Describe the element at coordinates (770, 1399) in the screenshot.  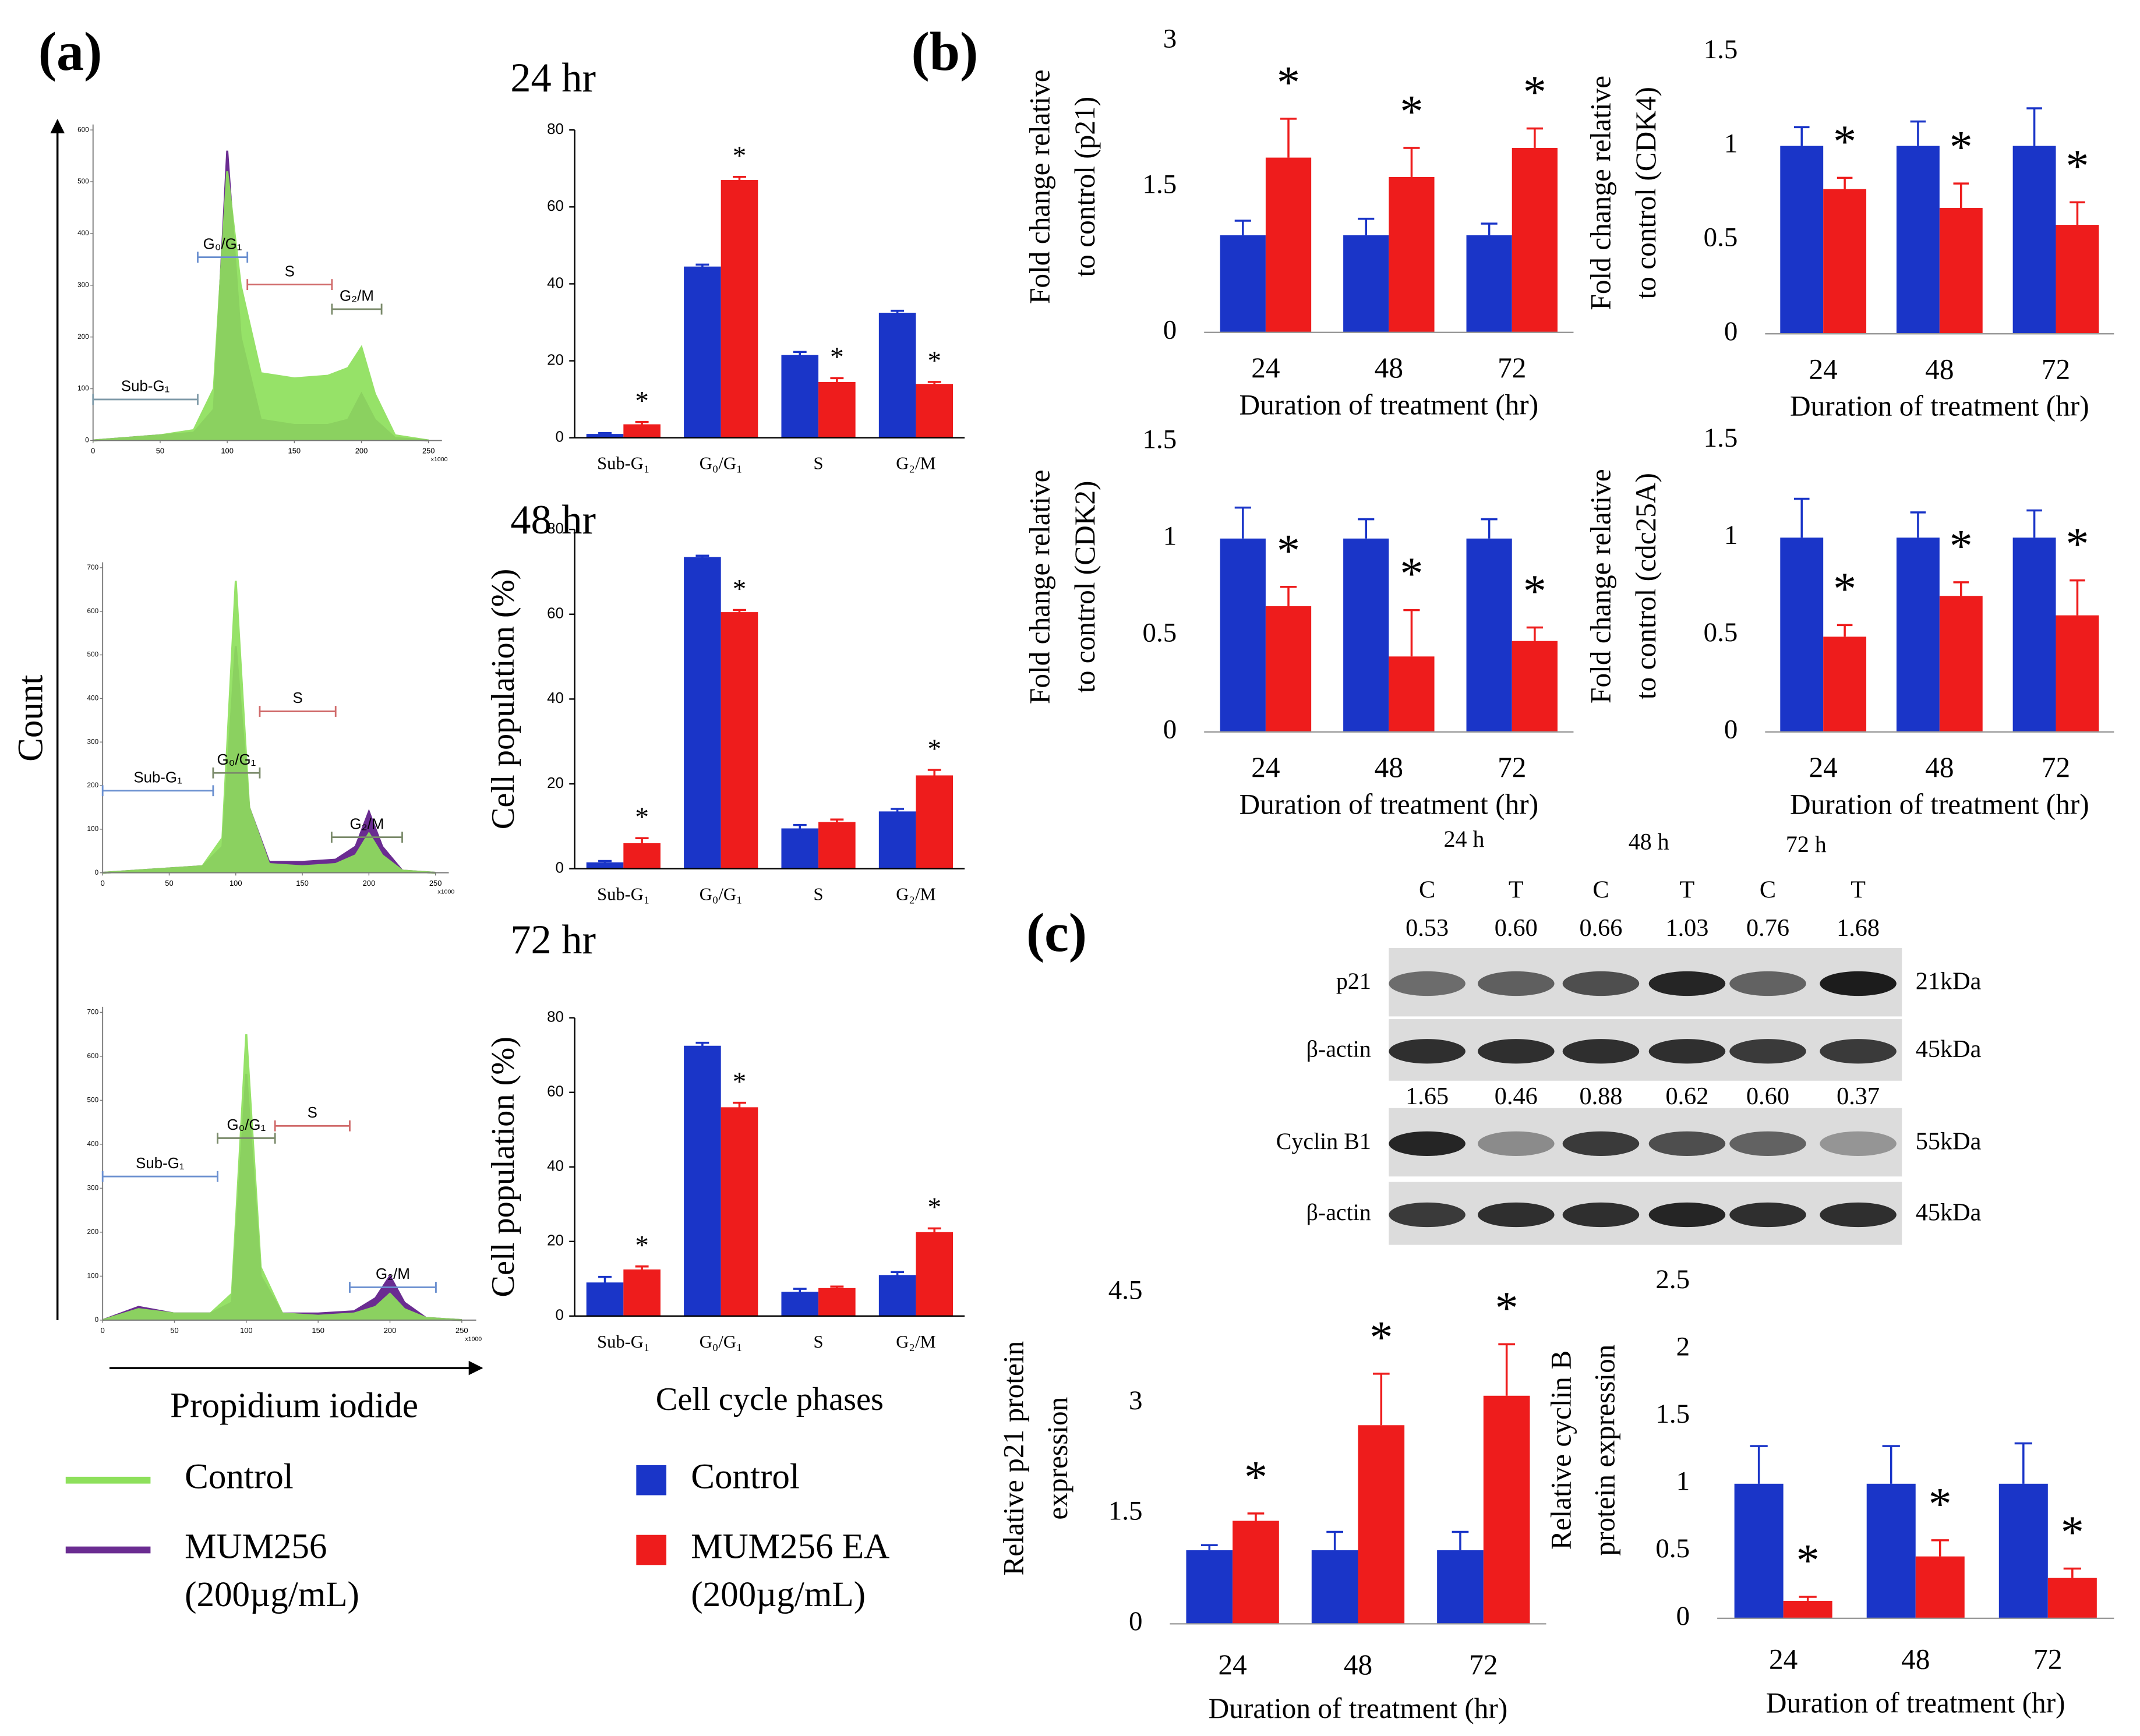
I see `x-axis-label: Cell cycle phases` at that location.